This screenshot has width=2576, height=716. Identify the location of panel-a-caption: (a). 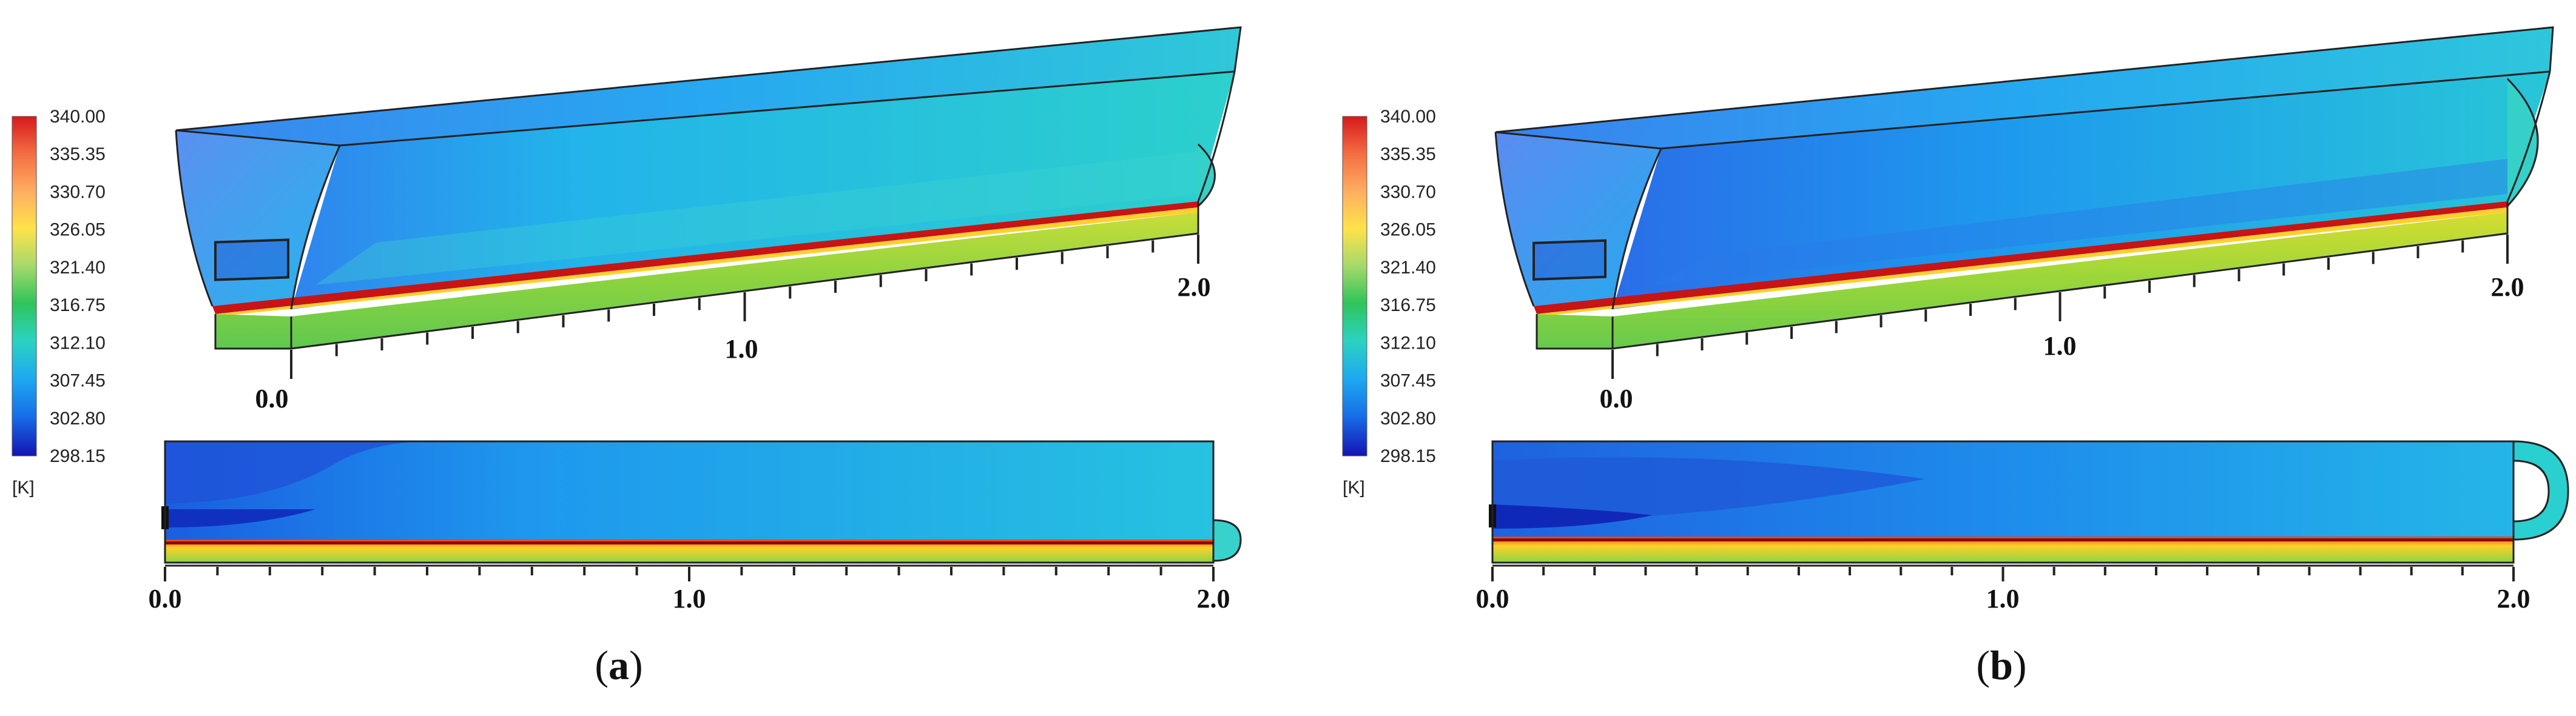
(619, 665).